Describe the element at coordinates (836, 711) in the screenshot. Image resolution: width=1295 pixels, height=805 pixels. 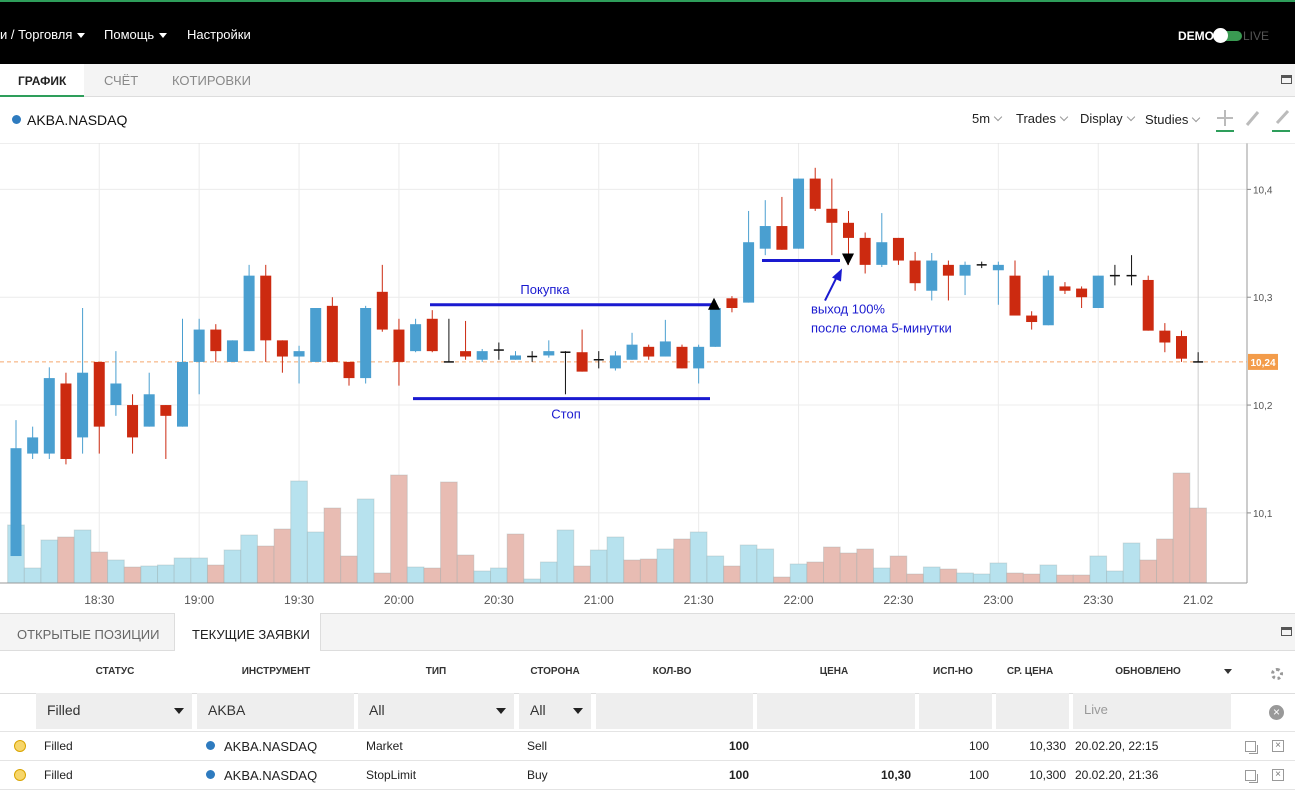
I see `price-filter` at that location.